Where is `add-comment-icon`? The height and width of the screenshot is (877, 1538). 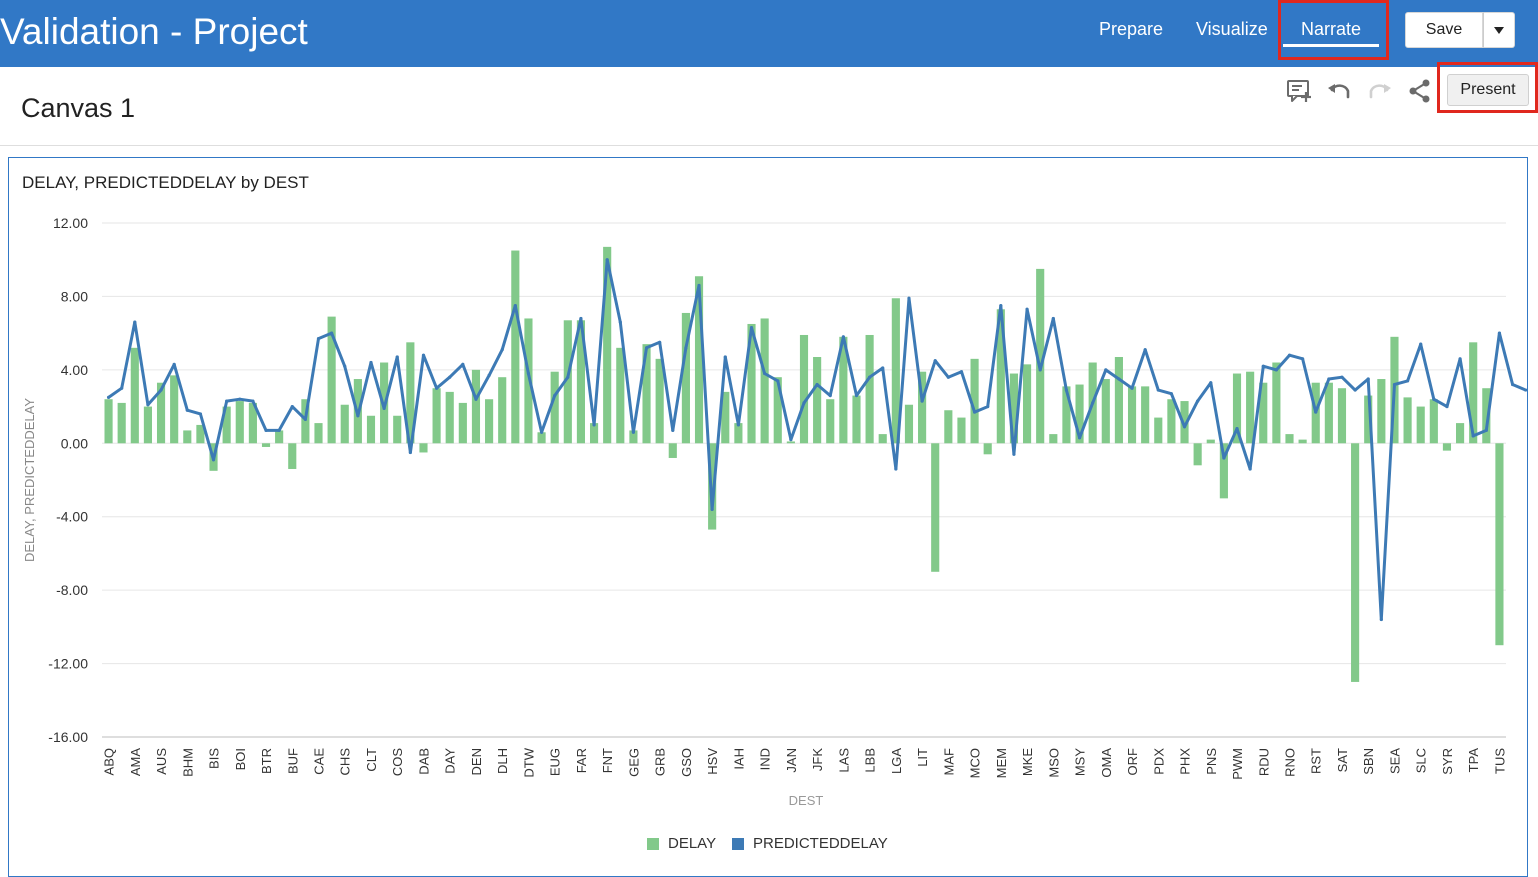
add-comment-icon is located at coordinates (1299, 91).